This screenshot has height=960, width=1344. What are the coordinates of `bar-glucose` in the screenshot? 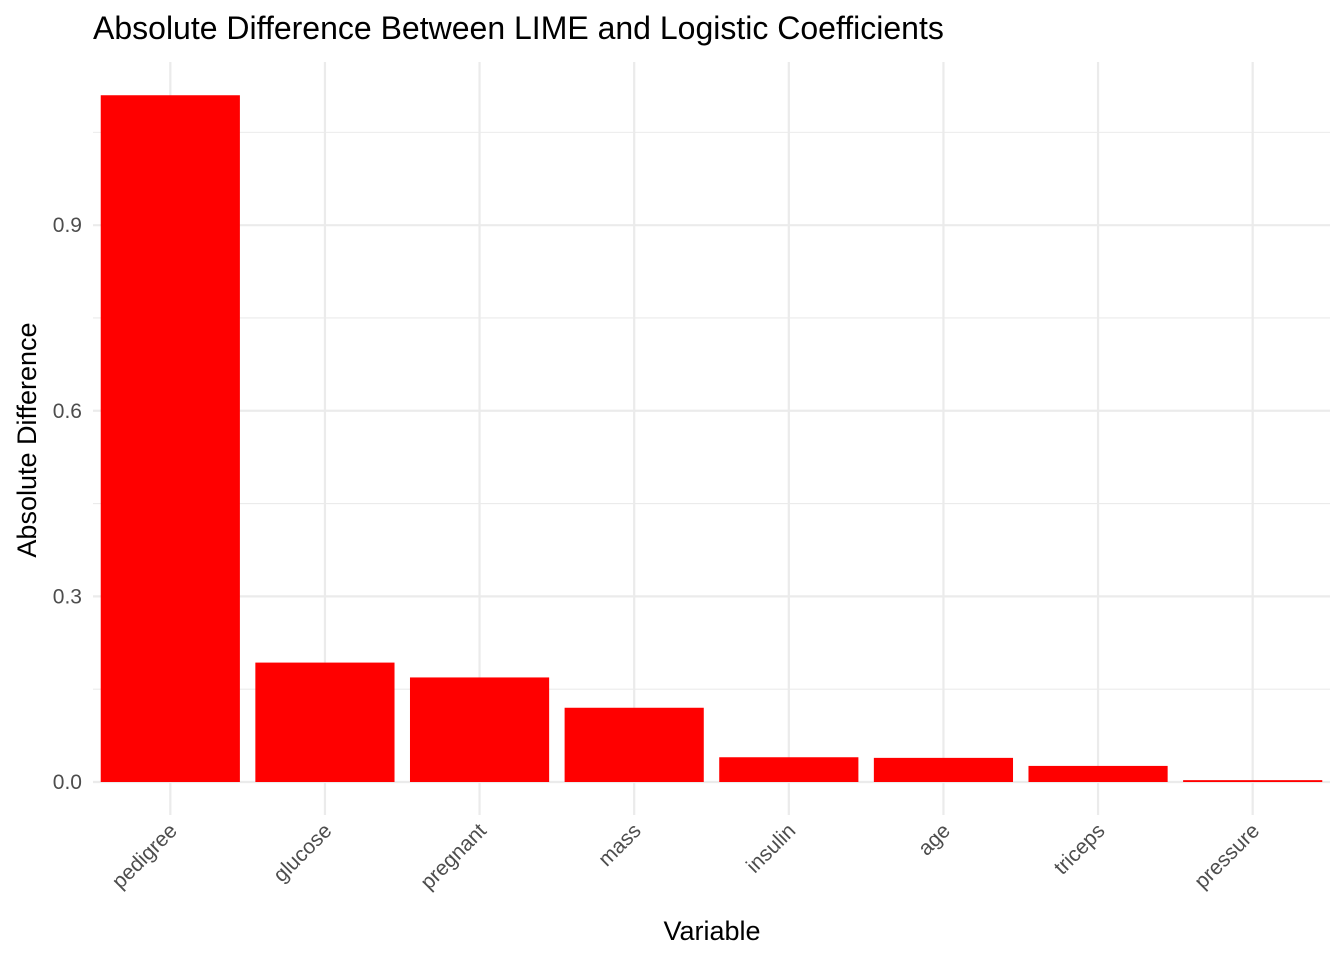 It's located at (325, 722).